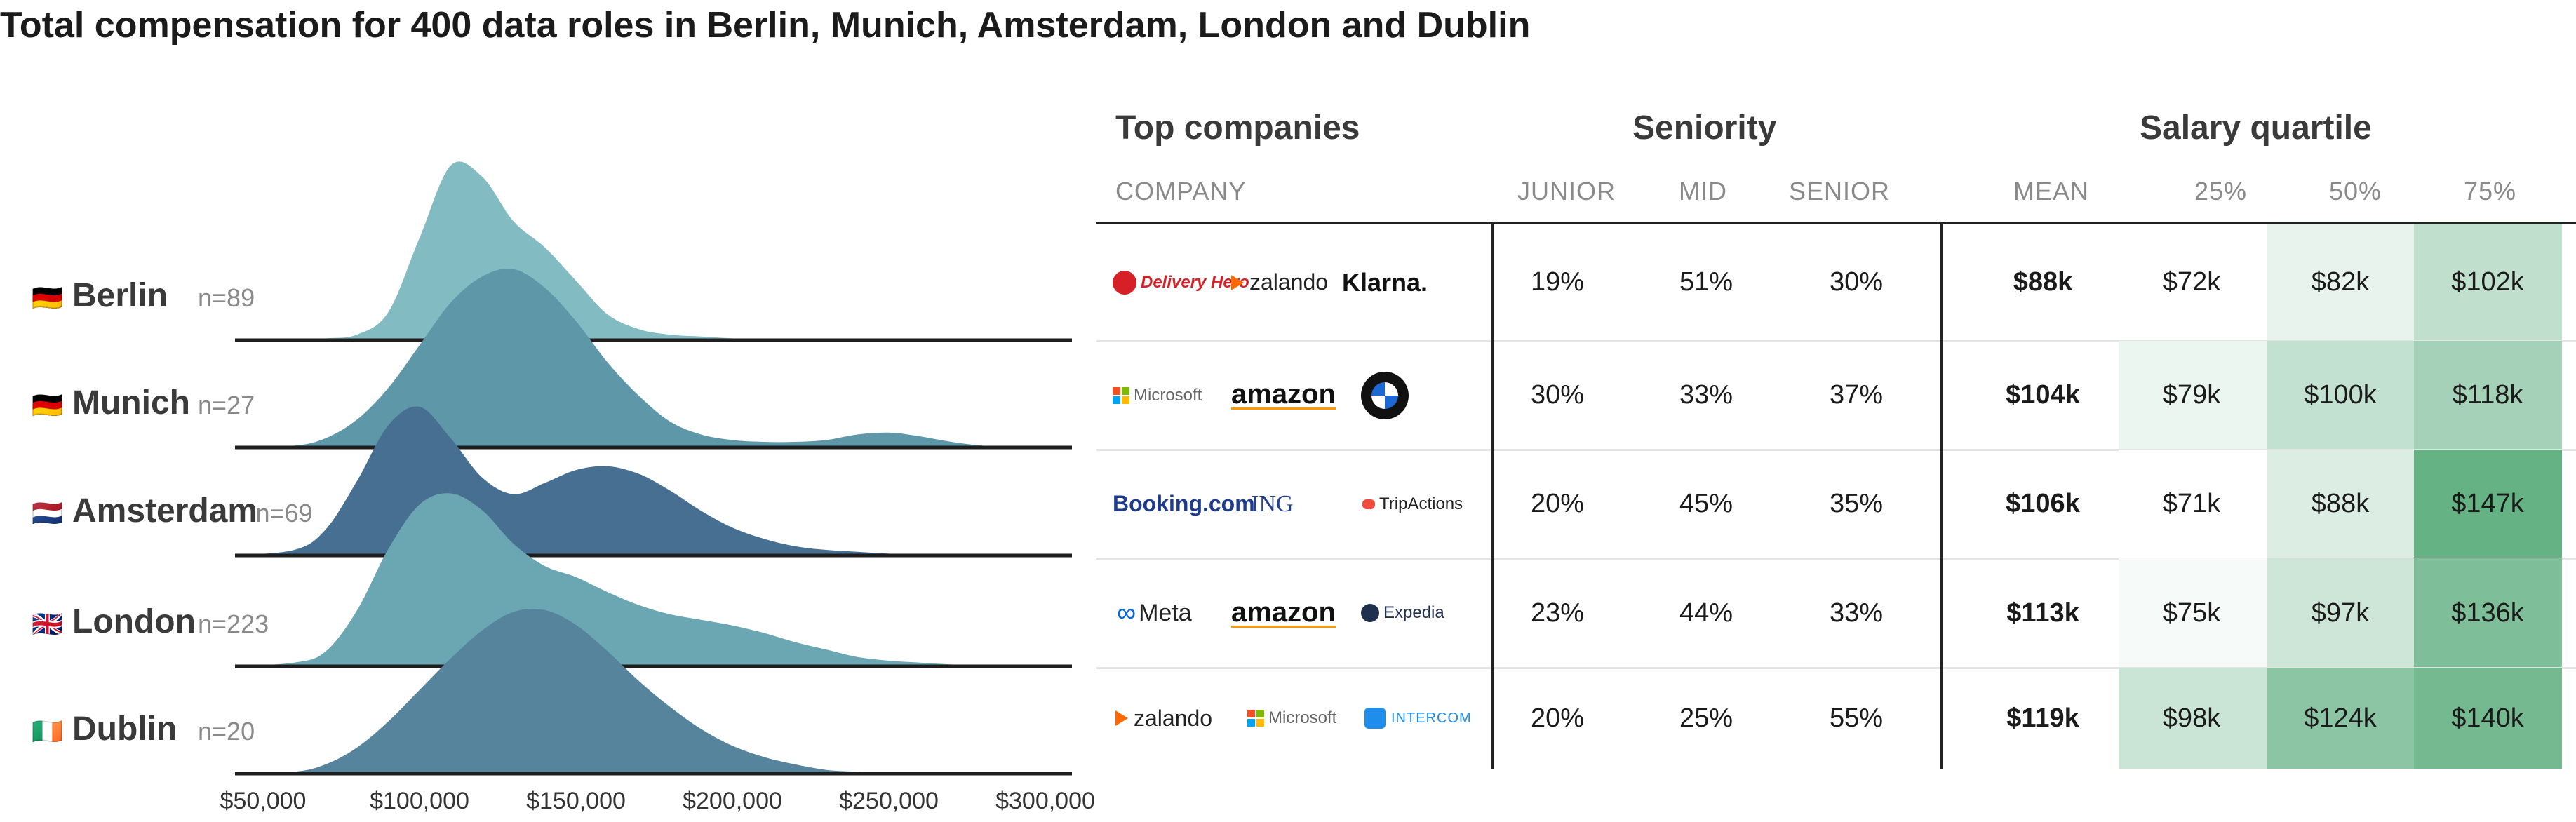 The height and width of the screenshot is (822, 2576). I want to click on company-name: Klarna., so click(1385, 282).